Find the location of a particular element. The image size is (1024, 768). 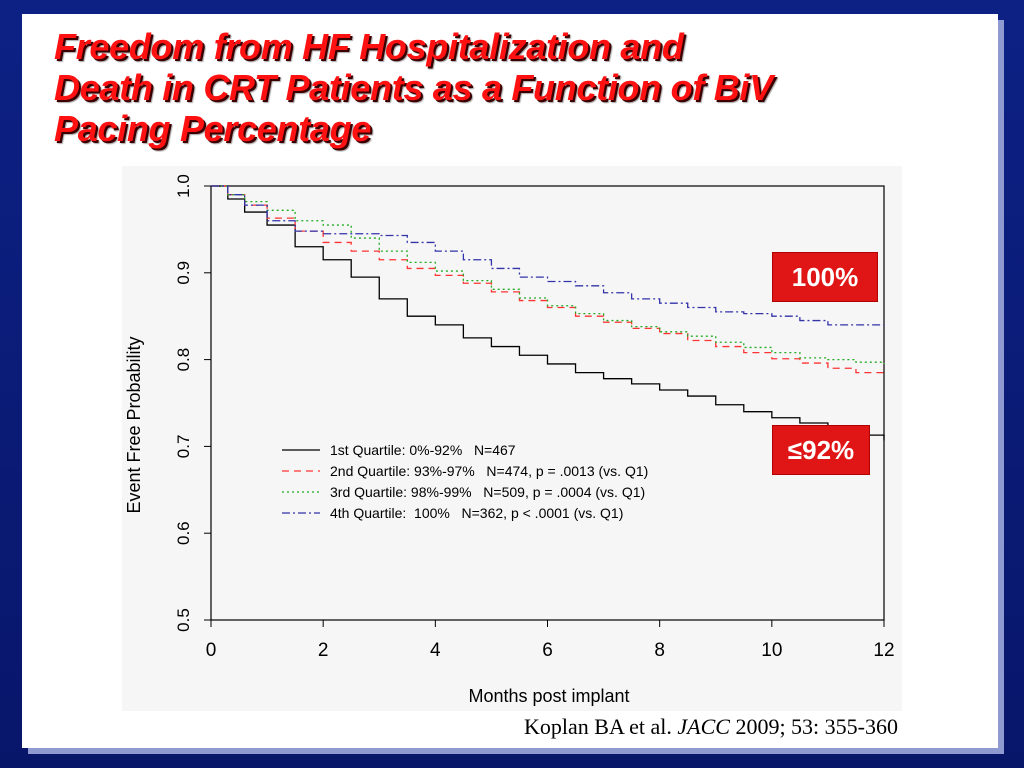

y-axis: 0.5 0.6 0.7 0.8 0.9 1.0 is located at coordinates (192, 403).